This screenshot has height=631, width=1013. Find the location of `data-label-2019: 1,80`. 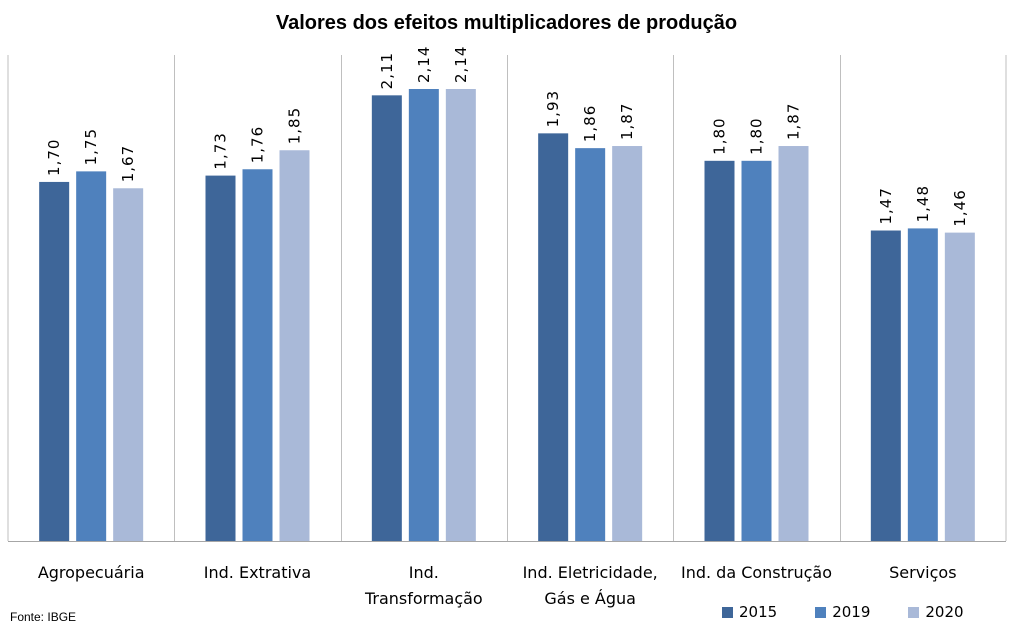

data-label-2019: 1,80 is located at coordinates (757, 135).